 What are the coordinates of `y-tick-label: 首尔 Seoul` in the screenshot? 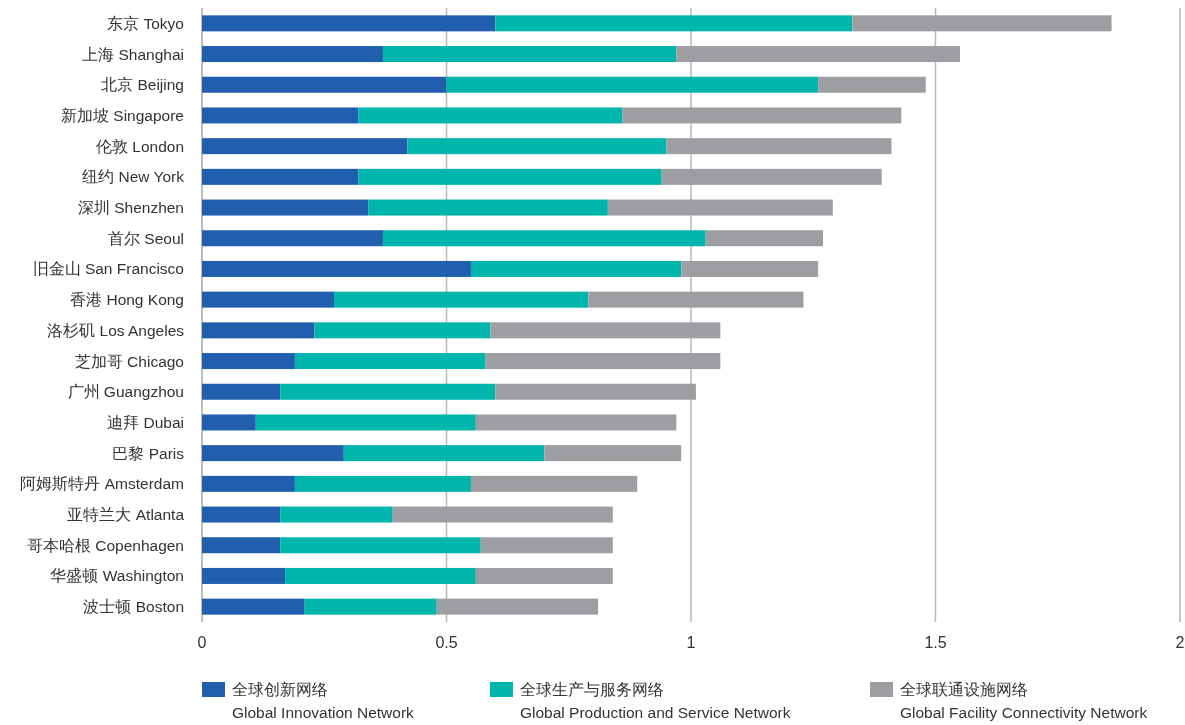 It's located at (146, 238).